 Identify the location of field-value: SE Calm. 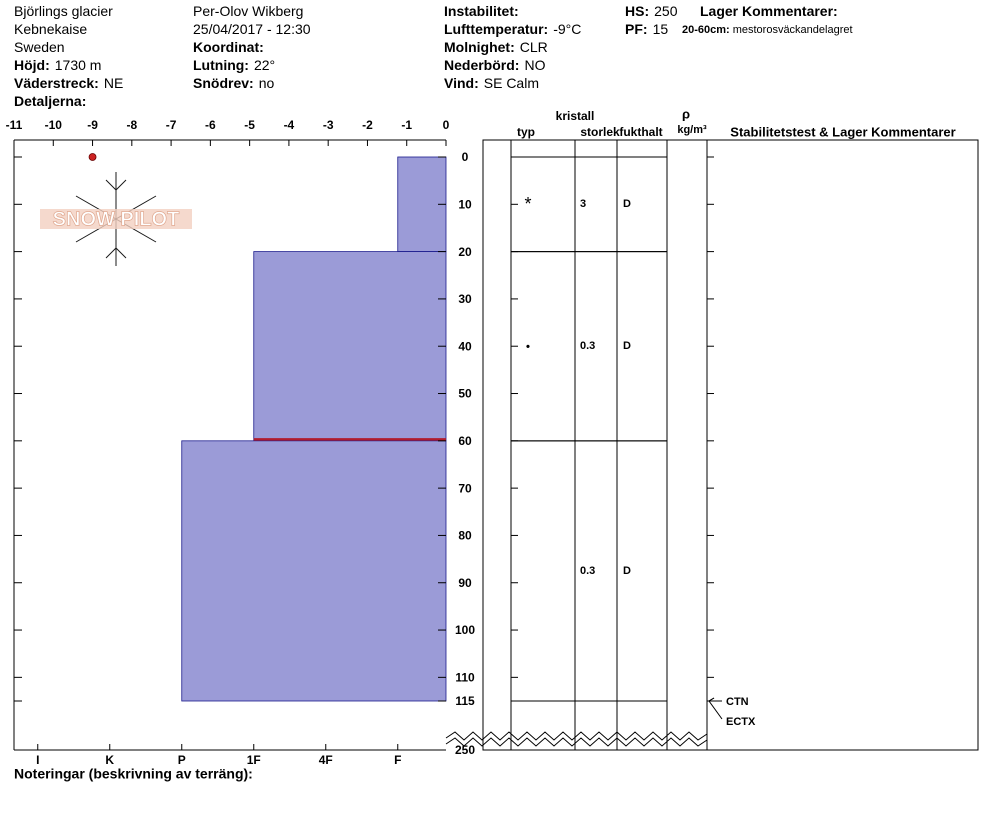
(511, 83).